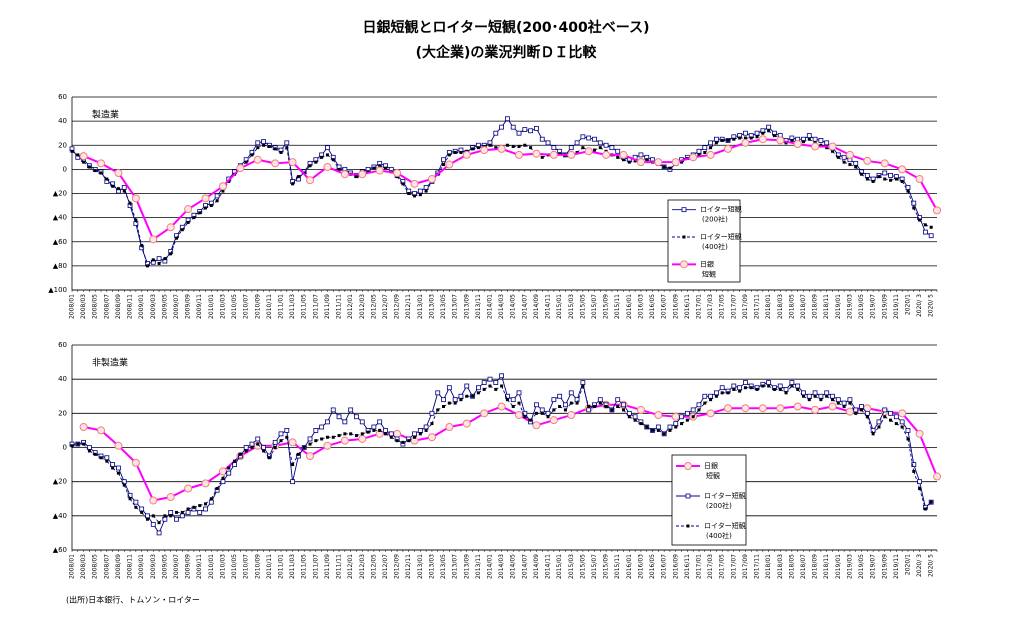  Describe the element at coordinates (62, 121) in the screenshot. I see `y-tick-label: 40` at that location.